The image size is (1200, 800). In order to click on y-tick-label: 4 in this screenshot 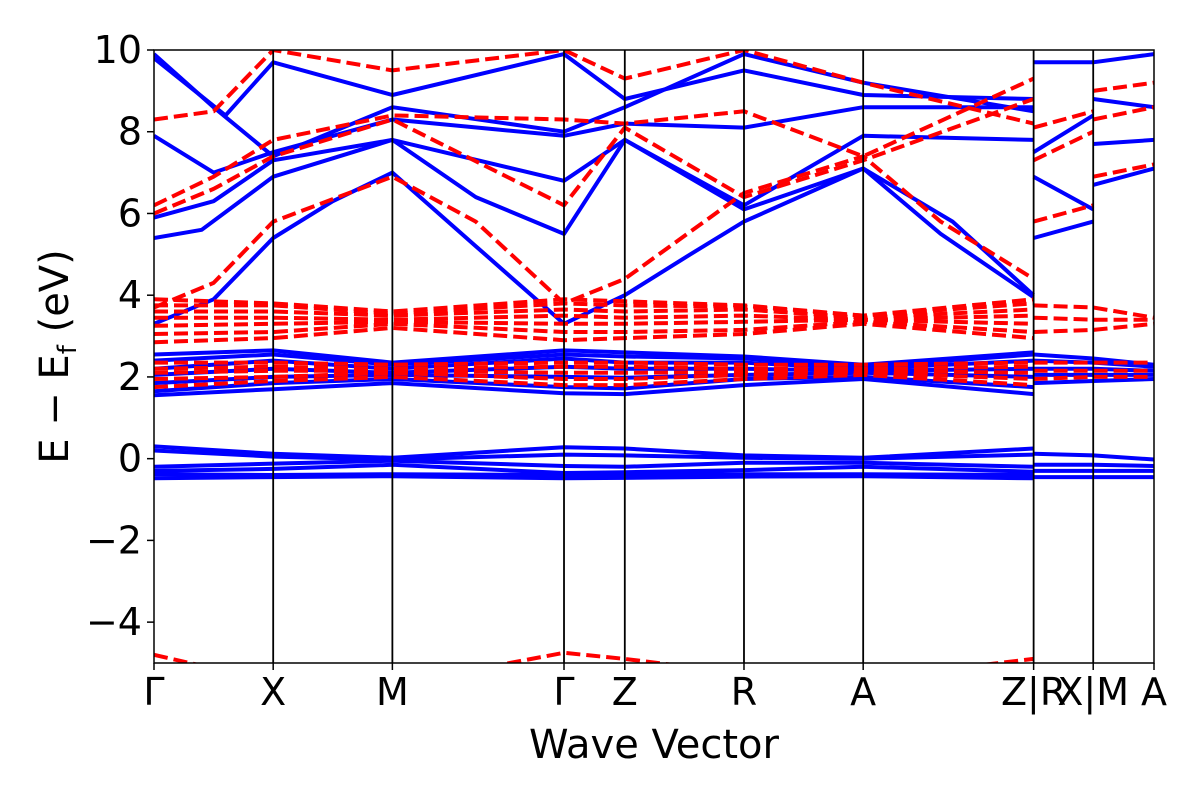, I will do `click(130, 295)`.